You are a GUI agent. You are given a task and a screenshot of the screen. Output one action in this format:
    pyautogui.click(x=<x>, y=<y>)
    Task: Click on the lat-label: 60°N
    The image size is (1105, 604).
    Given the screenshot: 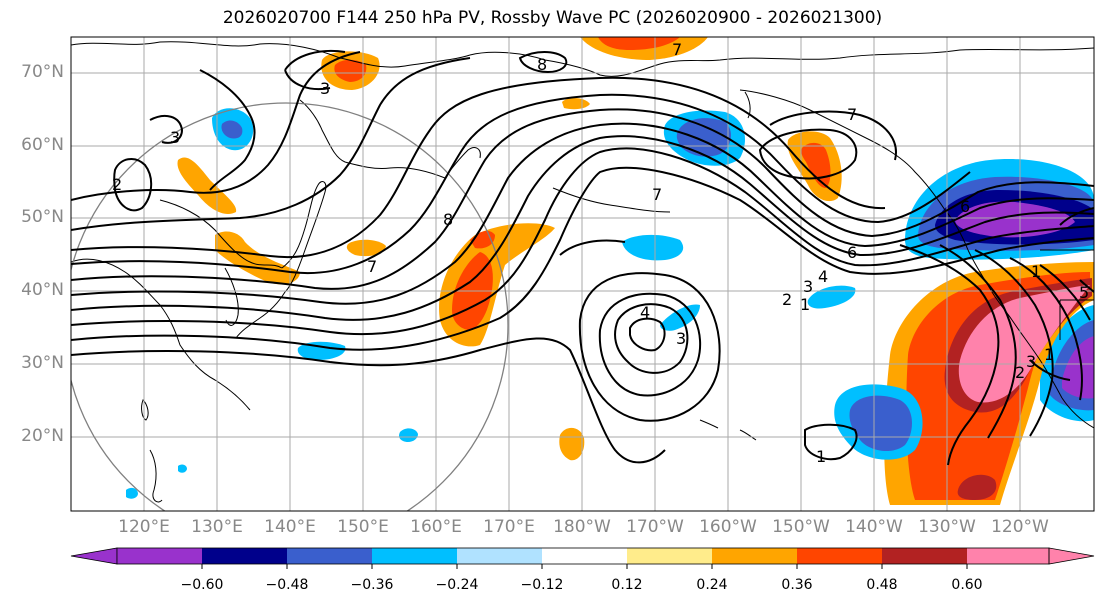 What is the action you would take?
    pyautogui.click(x=42, y=145)
    